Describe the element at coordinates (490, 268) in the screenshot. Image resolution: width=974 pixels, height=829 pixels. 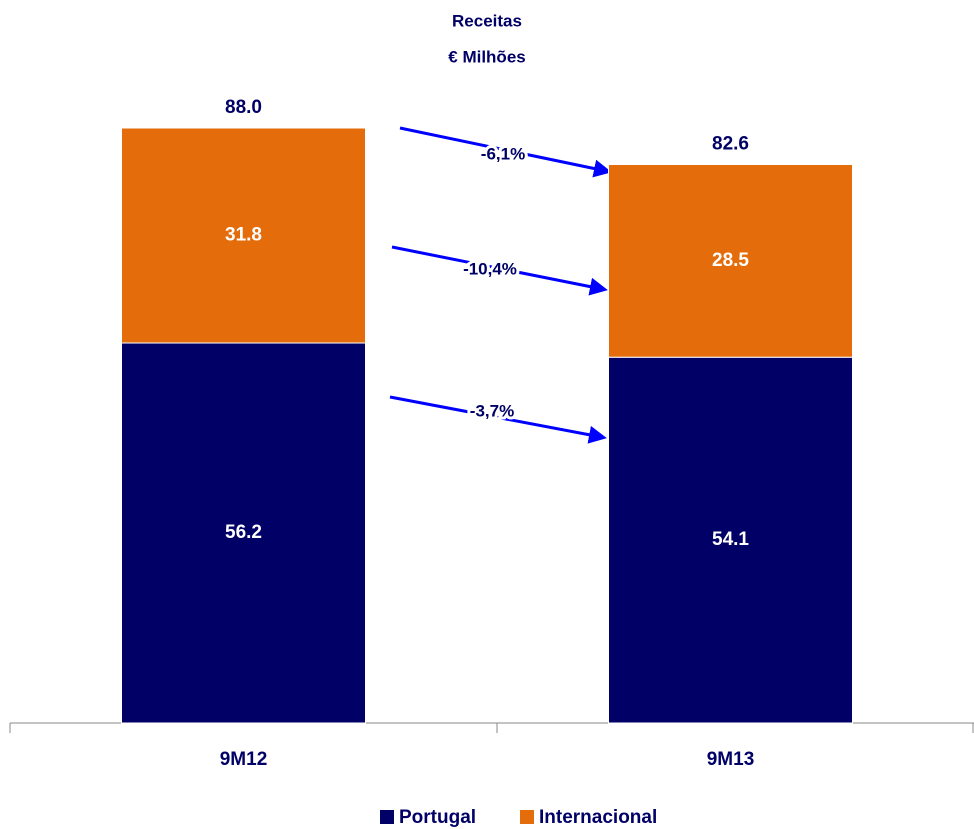
I see `annotation: -10,4%` at that location.